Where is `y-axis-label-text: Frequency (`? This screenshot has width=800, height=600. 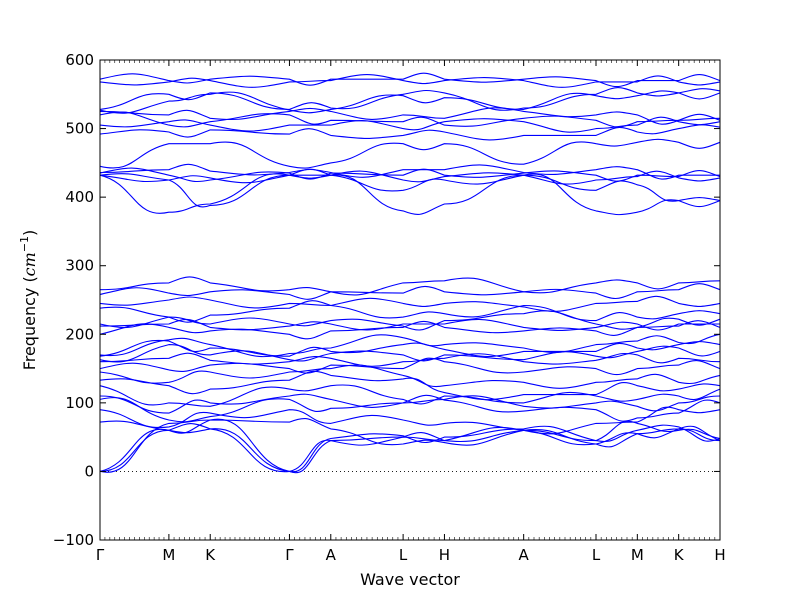 y-axis-label-text: Frequency ( is located at coordinates (29, 323).